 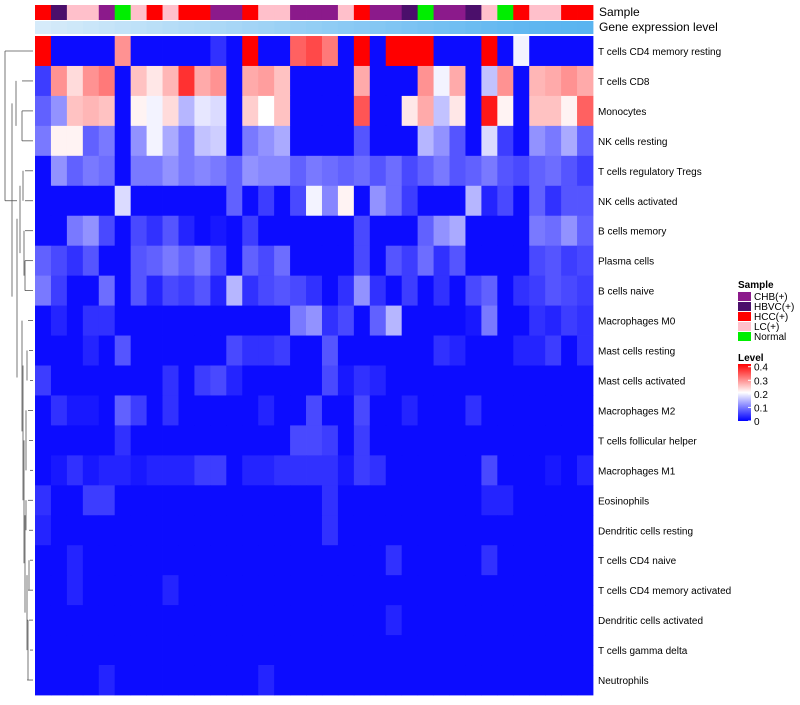 What do you see at coordinates (619, 12) in the screenshot?
I see `track-label-sample: Sample` at bounding box center [619, 12].